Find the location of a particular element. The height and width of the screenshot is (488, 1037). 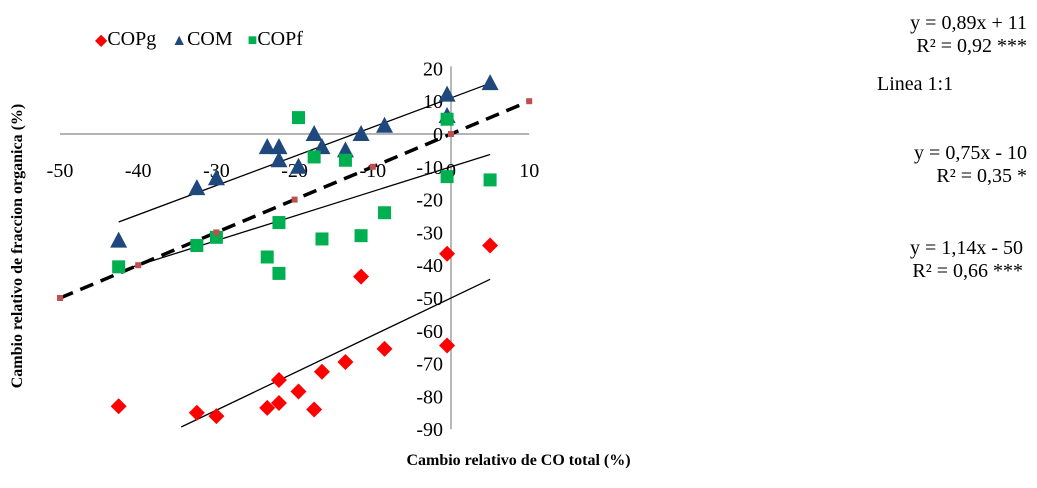

equation-copg-r2: R² = 0,66 *** is located at coordinates (967, 271).